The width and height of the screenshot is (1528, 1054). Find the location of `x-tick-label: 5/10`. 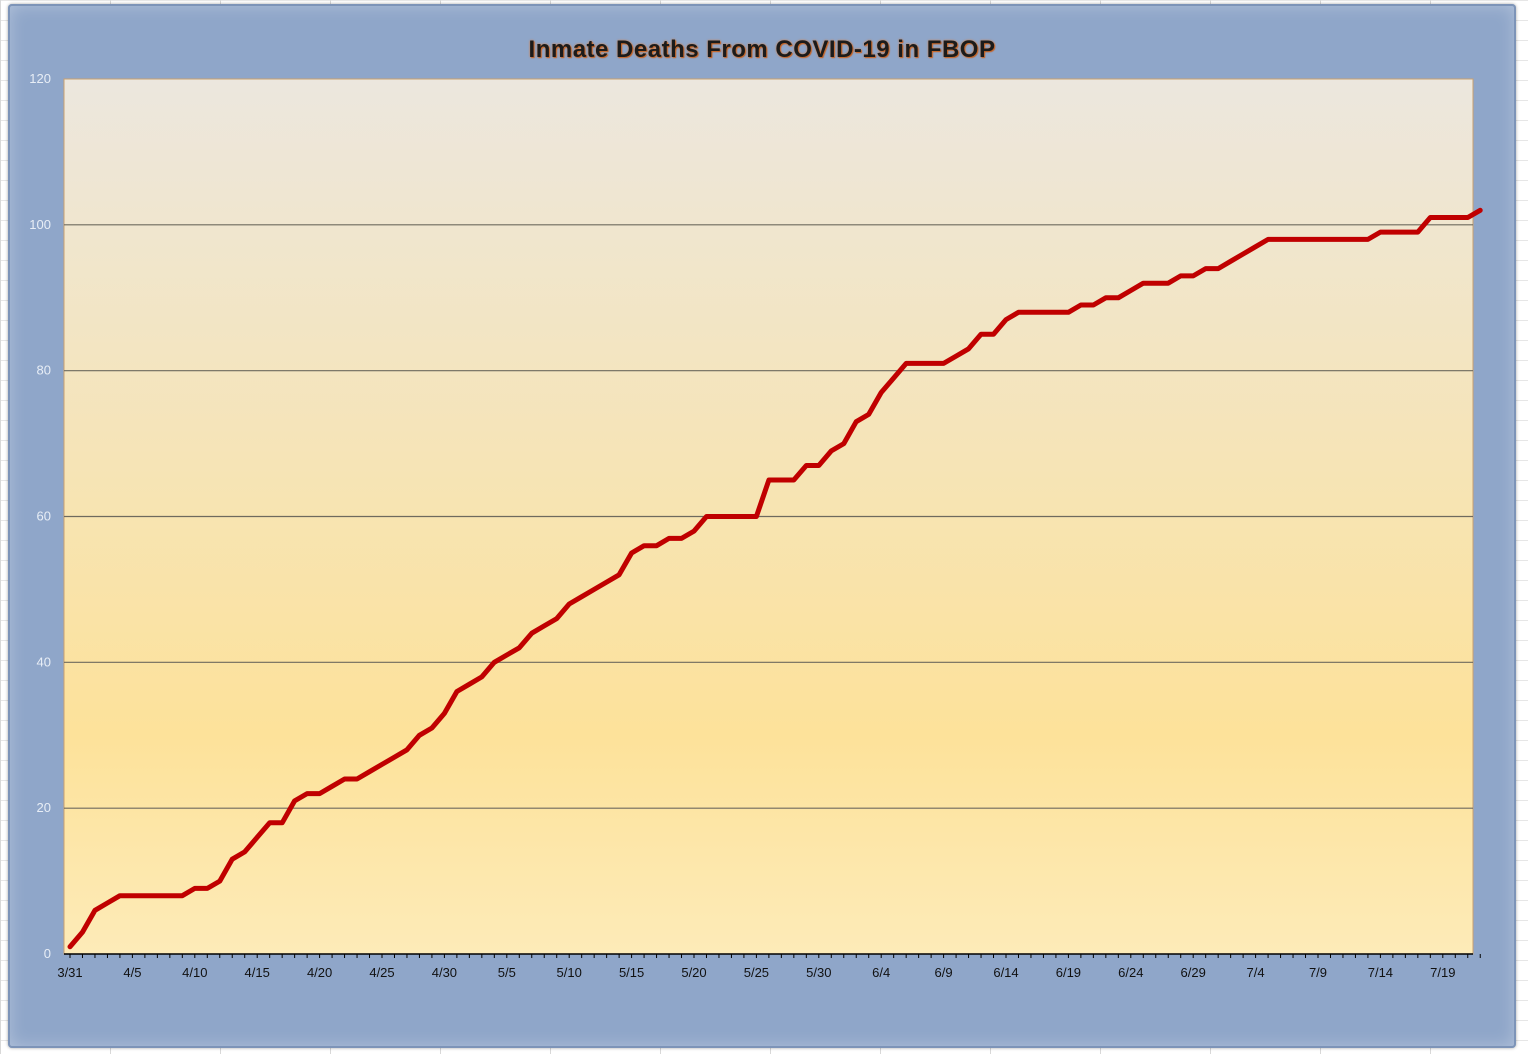

x-tick-label: 5/10 is located at coordinates (569, 972).